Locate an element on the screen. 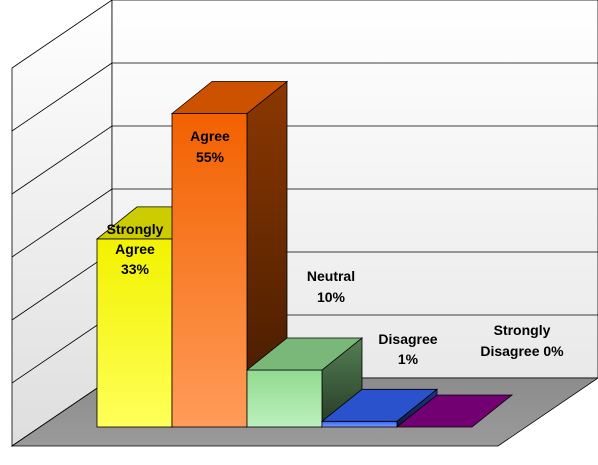 This screenshot has width=598, height=465. data-label-line: Disagree 0% is located at coordinates (522, 351).